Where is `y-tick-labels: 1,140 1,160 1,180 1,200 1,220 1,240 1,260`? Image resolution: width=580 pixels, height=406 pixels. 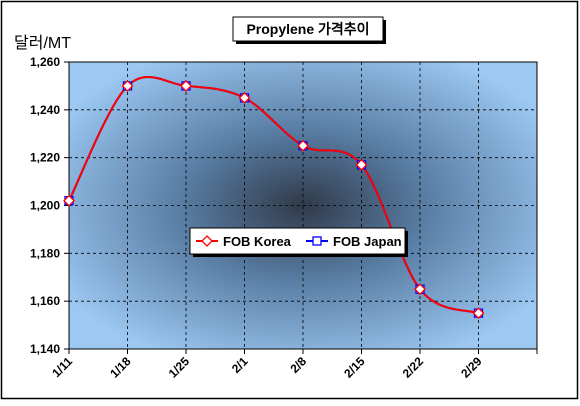 y-tick-labels: 1,140 1,160 1,180 1,200 1,220 1,240 1,260 is located at coordinates (45, 205).